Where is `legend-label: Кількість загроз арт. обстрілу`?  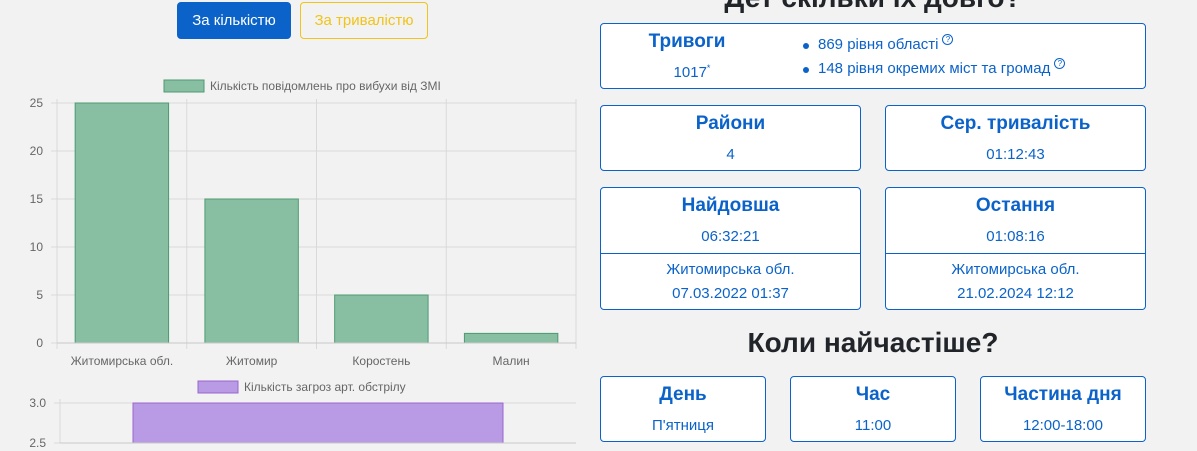 legend-label: Кількість загроз арт. обстрілу is located at coordinates (325, 387).